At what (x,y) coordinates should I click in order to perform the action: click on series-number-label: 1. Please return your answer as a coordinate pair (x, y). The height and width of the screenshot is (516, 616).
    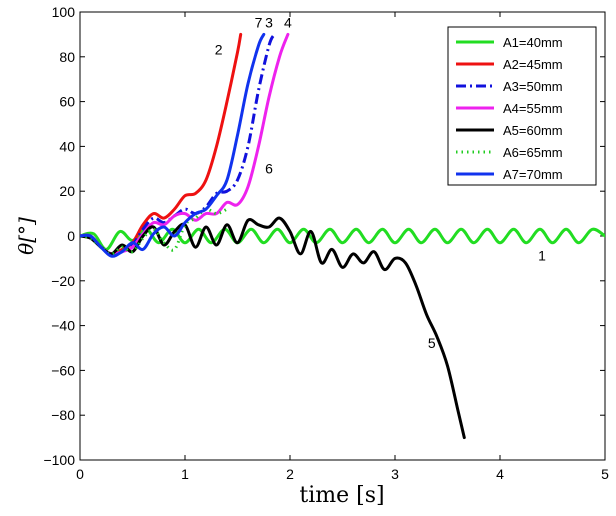
    Looking at the image, I should click on (542, 256).